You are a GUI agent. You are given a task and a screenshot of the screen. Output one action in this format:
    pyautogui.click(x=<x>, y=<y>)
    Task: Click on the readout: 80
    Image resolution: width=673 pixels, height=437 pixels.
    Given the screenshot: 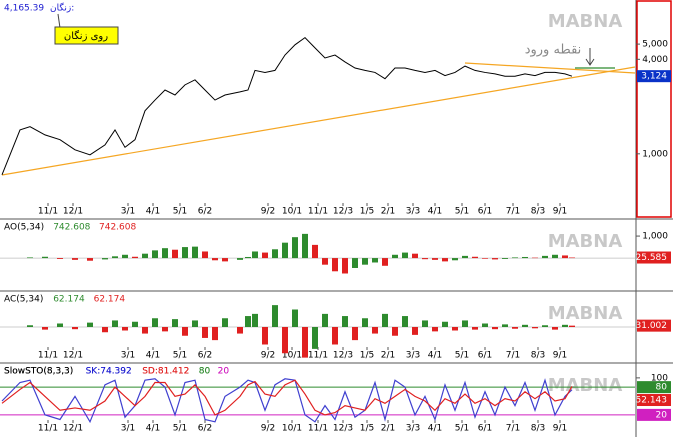 What is the action you would take?
    pyautogui.click(x=205, y=372)
    